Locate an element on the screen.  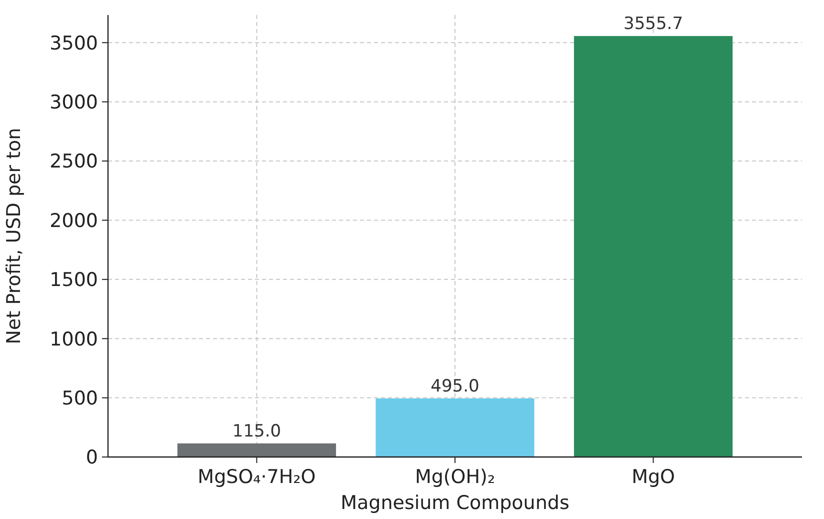
data-label: 3555.7 is located at coordinates (654, 24).